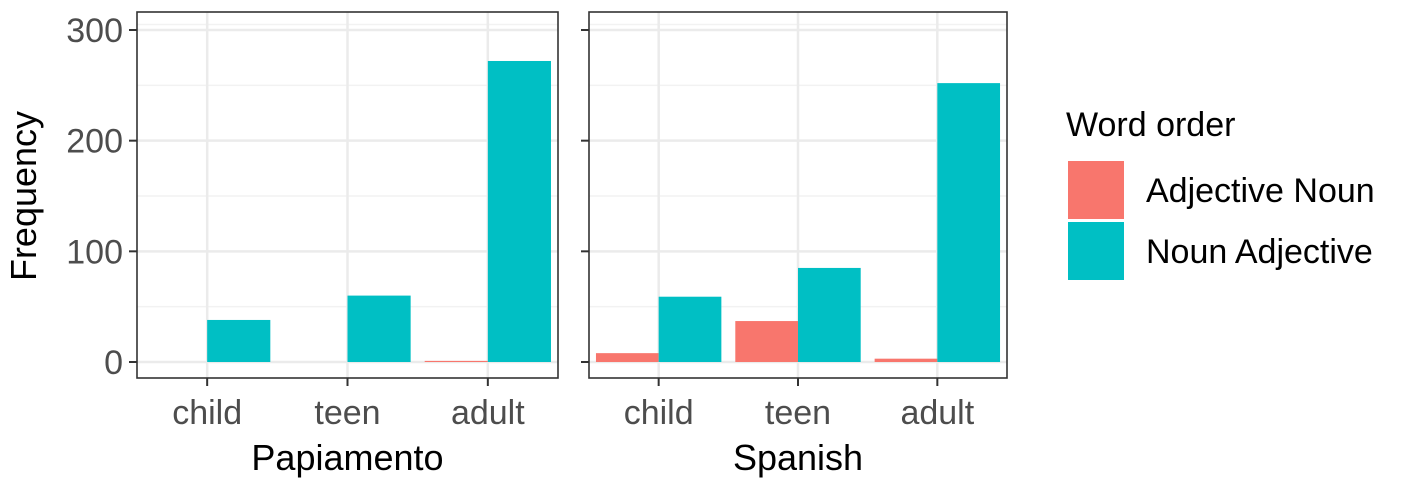 The height and width of the screenshot is (487, 1417). I want to click on y-axis-title: Frequency, so click(23, 196).